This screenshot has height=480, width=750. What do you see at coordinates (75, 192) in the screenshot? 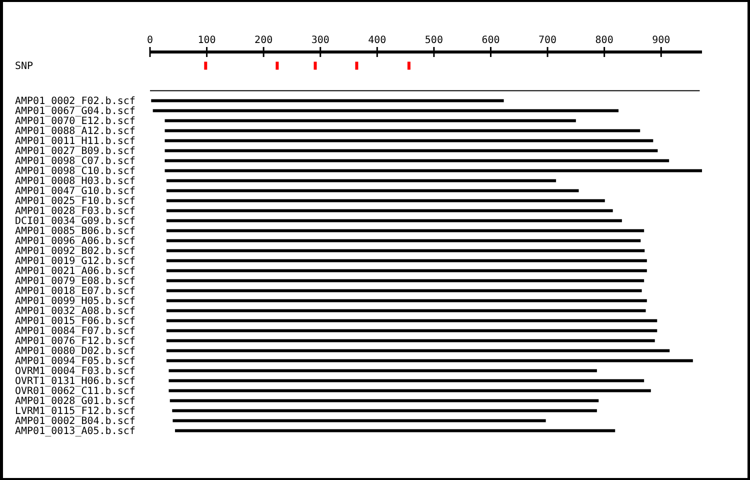
I see `y-tick-label: AMP01_0047_G10.b.scf` at bounding box center [75, 192].